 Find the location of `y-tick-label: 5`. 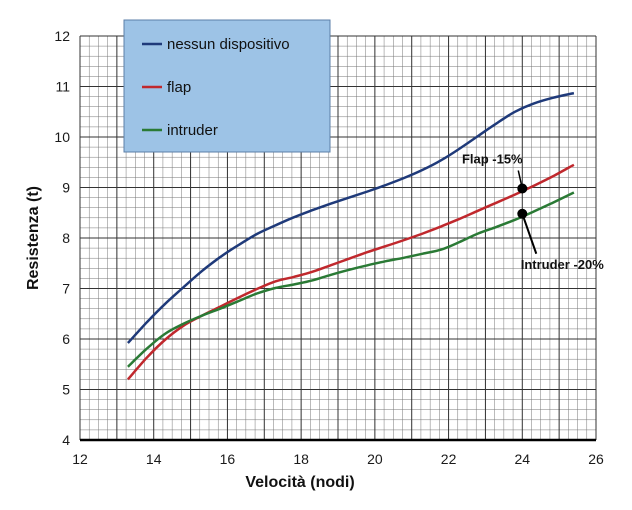

y-tick-label: 5 is located at coordinates (66, 390).